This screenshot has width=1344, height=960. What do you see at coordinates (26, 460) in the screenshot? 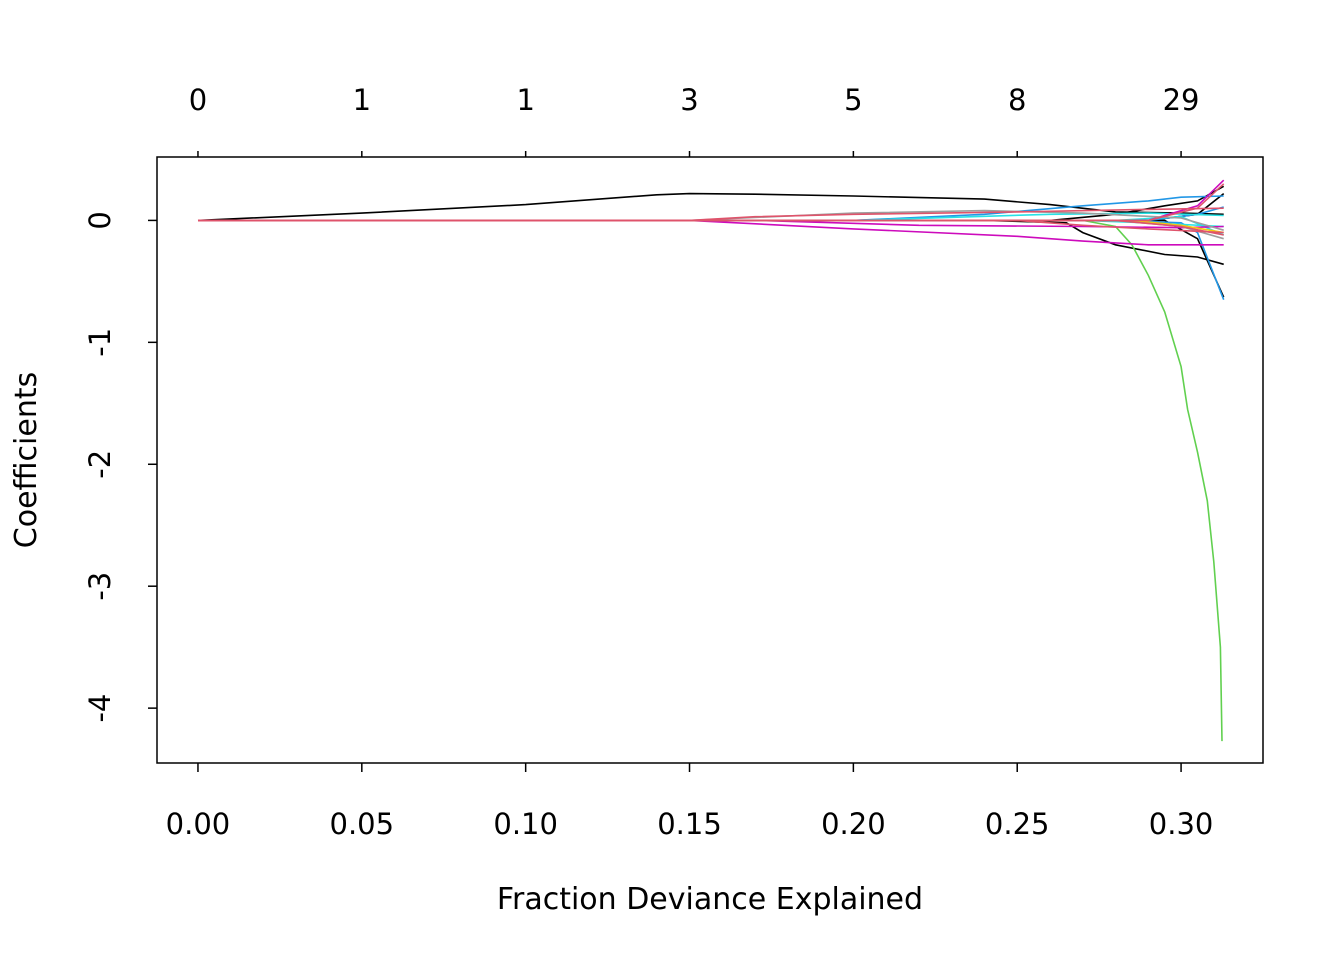
I see `y-axis-title: Coefficients` at bounding box center [26, 460].